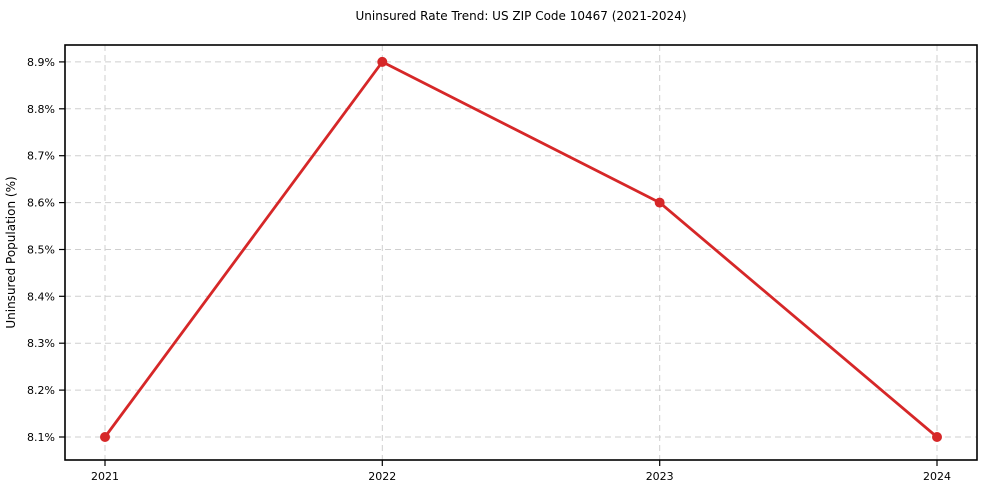 The image size is (989, 490). I want to click on x-tick-label: 2023, so click(660, 476).